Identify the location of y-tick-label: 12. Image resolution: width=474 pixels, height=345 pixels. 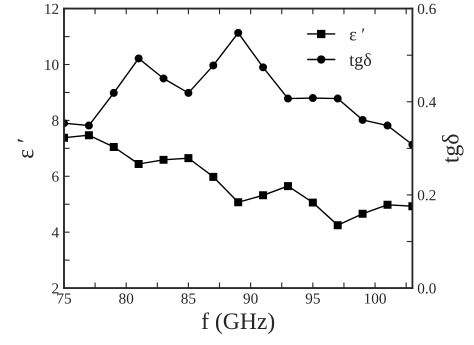
(51, 9).